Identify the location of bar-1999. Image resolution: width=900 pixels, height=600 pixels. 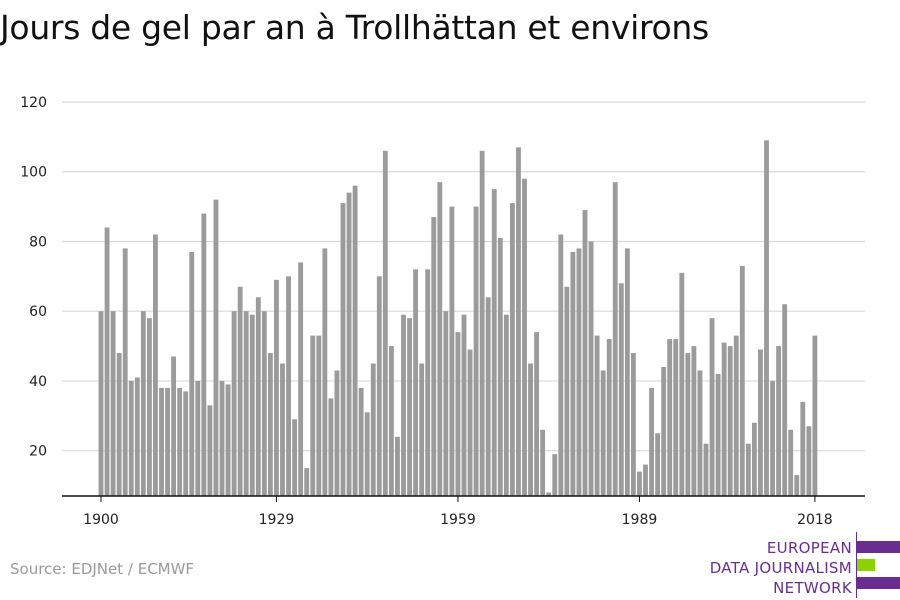
(700, 433).